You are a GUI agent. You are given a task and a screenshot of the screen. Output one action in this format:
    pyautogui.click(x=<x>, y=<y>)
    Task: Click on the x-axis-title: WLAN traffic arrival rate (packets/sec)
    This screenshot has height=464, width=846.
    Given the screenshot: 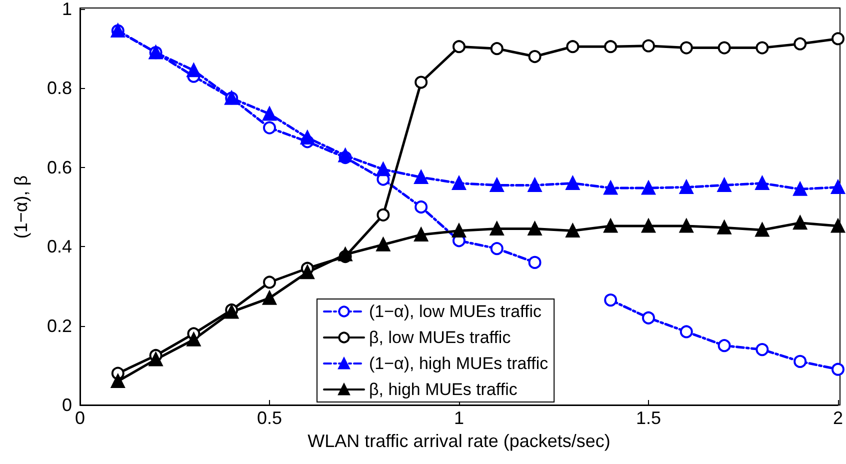 What is the action you would take?
    pyautogui.click(x=459, y=440)
    